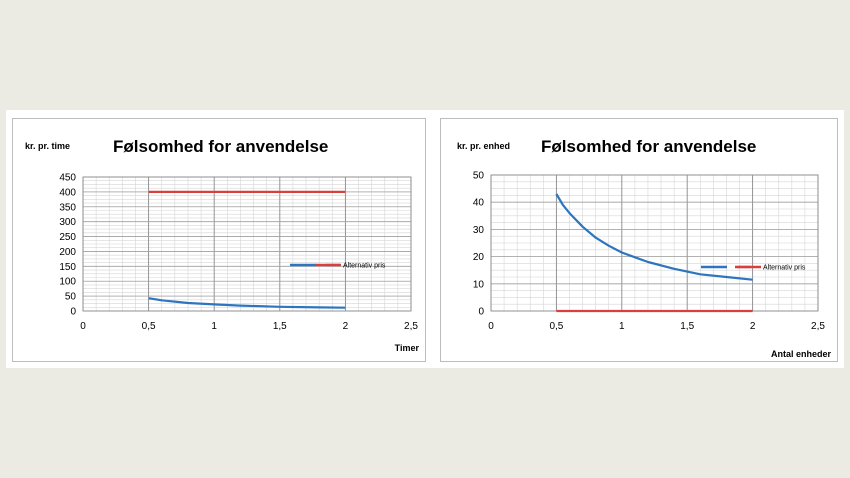 The image size is (850, 478). Describe the element at coordinates (47, 146) in the screenshot. I see `y-axis-label: kr. pr. time` at that location.